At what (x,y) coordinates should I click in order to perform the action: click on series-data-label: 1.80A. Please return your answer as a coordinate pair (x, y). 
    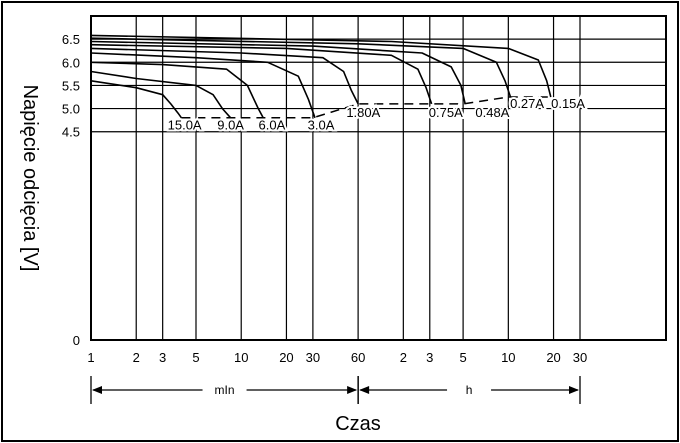
    Looking at the image, I should click on (363, 112).